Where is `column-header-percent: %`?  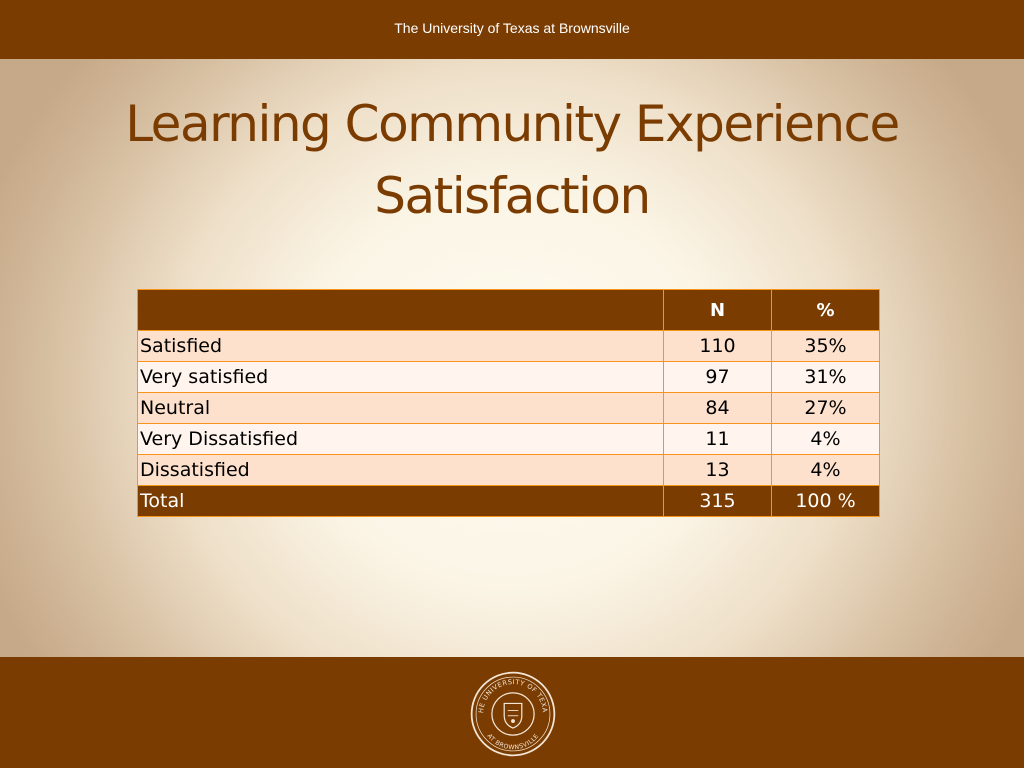
column-header-percent: % is located at coordinates (825, 310).